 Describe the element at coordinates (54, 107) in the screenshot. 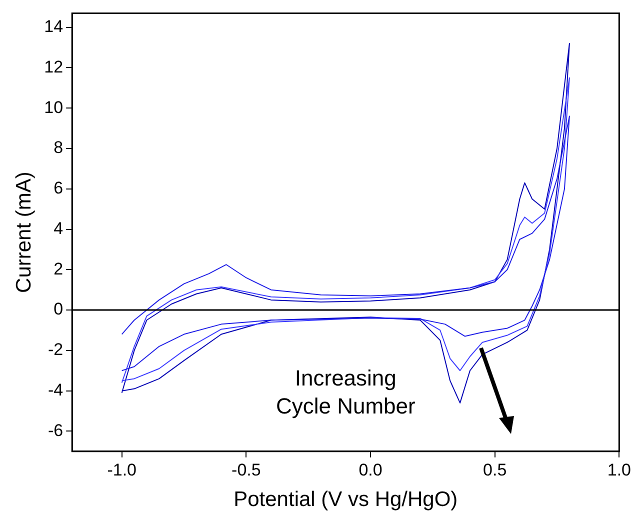

I see `y-tick-label: 10` at that location.